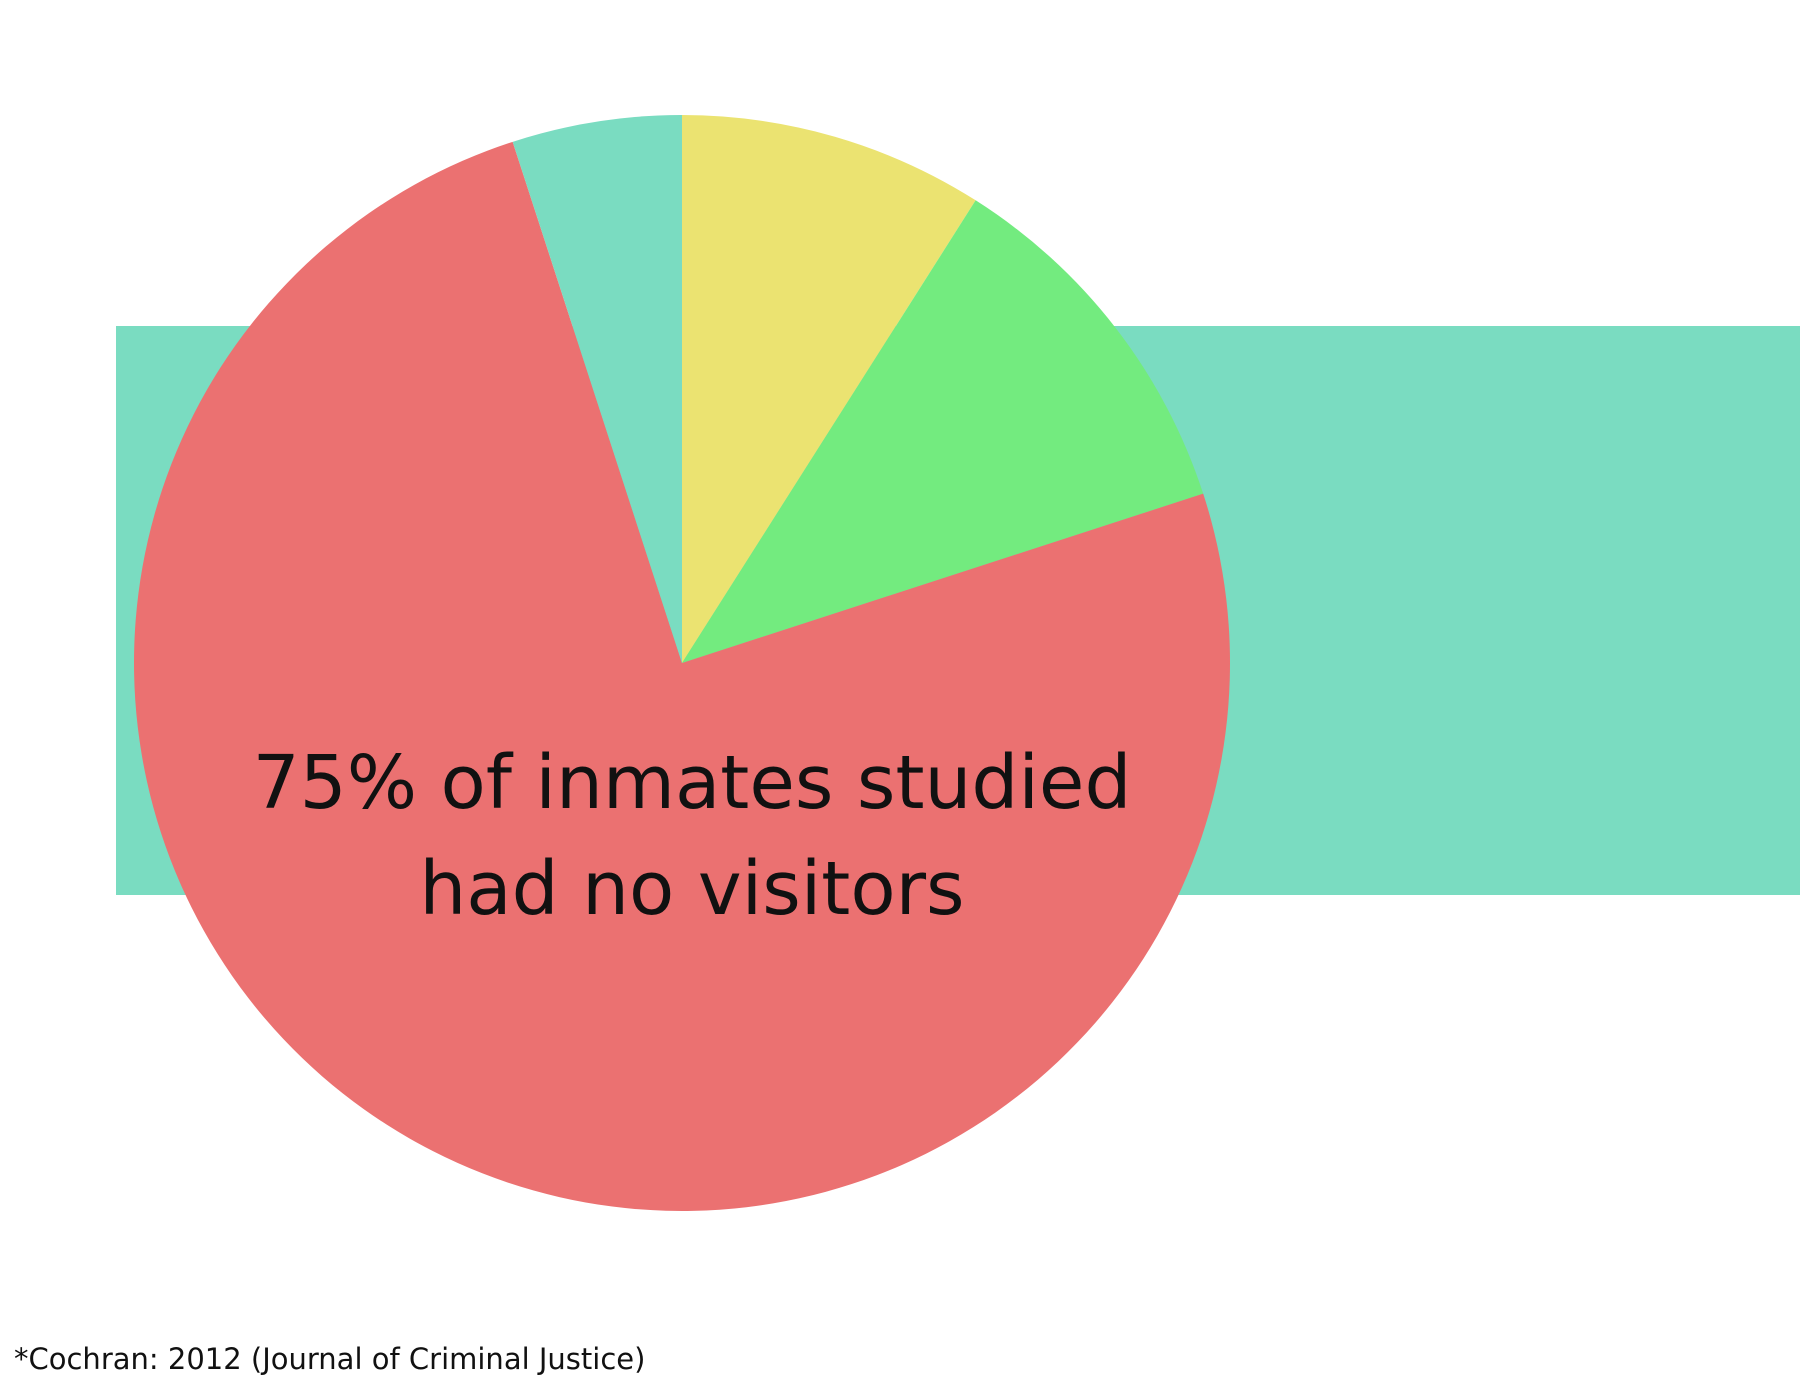  Describe the element at coordinates (692, 783) in the screenshot. I see `annotation-line-1: 75% of inmates studied` at that location.